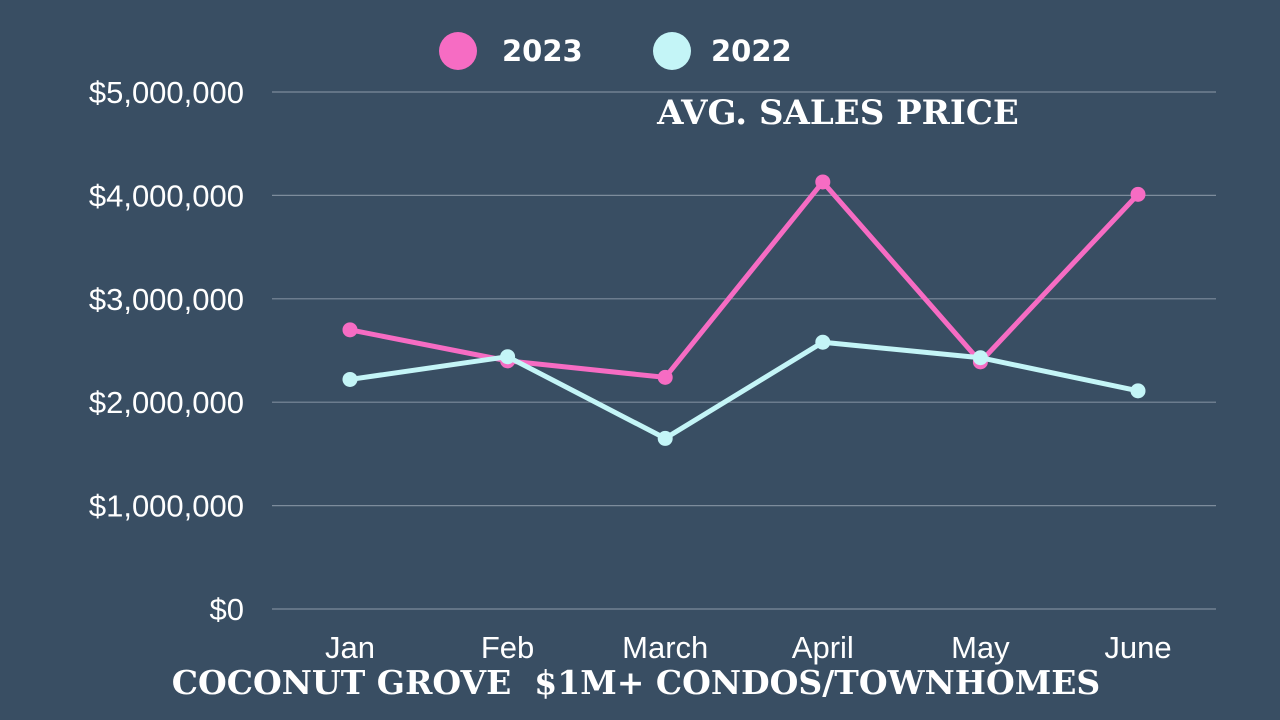  I want to click on legend-label-2023: 2023, so click(542, 51).